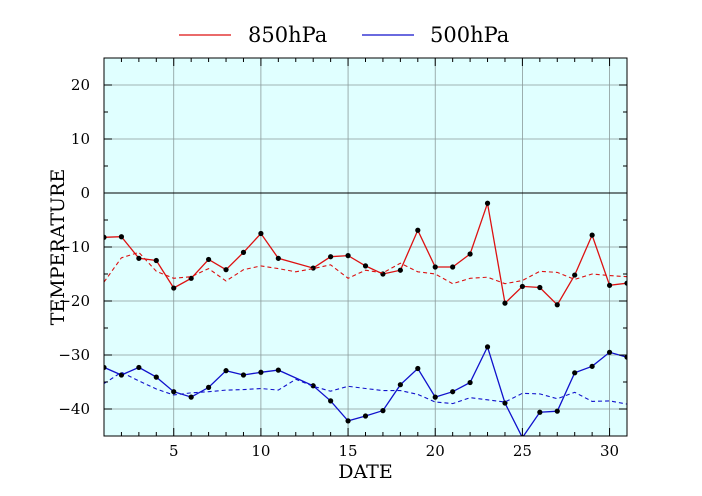 This screenshot has height=496, width=702. I want to click on legend-label-850hpa: 850hPa, so click(287, 35).